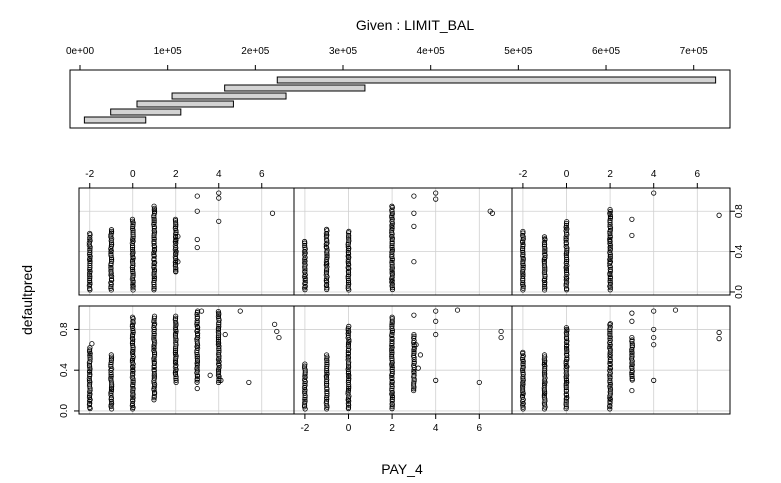 The image size is (781, 483). I want to click on x-tick-label: -2, so click(304, 428).